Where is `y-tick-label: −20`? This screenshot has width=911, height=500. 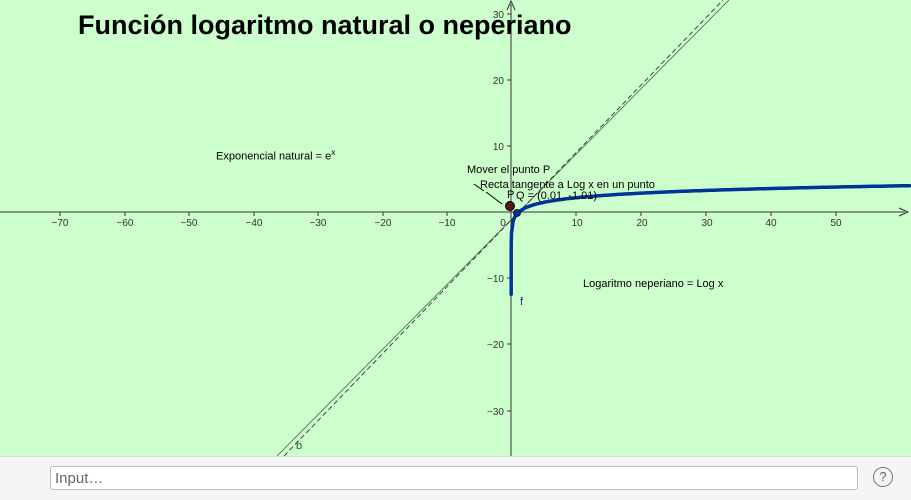 y-tick-label: −20 is located at coordinates (495, 345).